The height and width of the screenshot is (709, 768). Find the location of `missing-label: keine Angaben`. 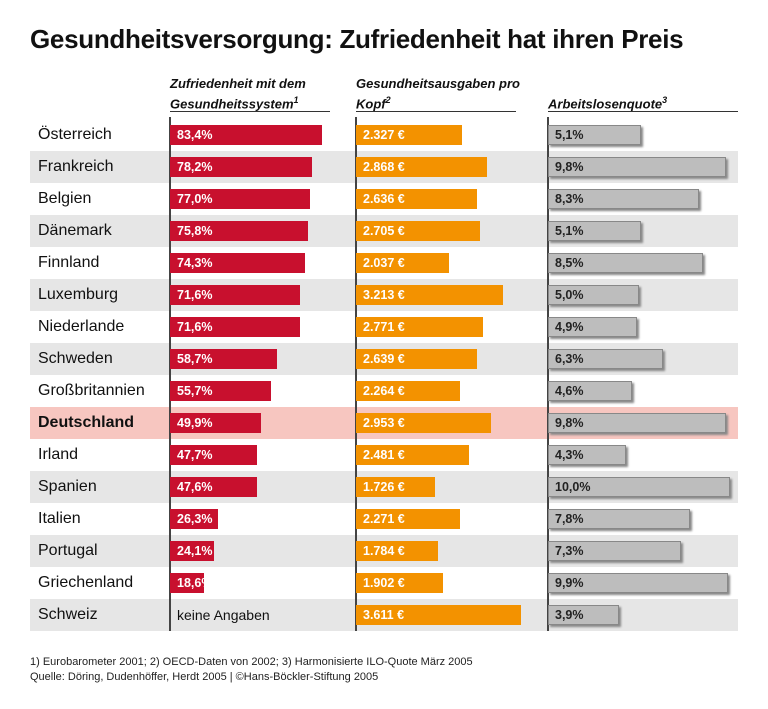

missing-label: keine Angaben is located at coordinates (223, 615).